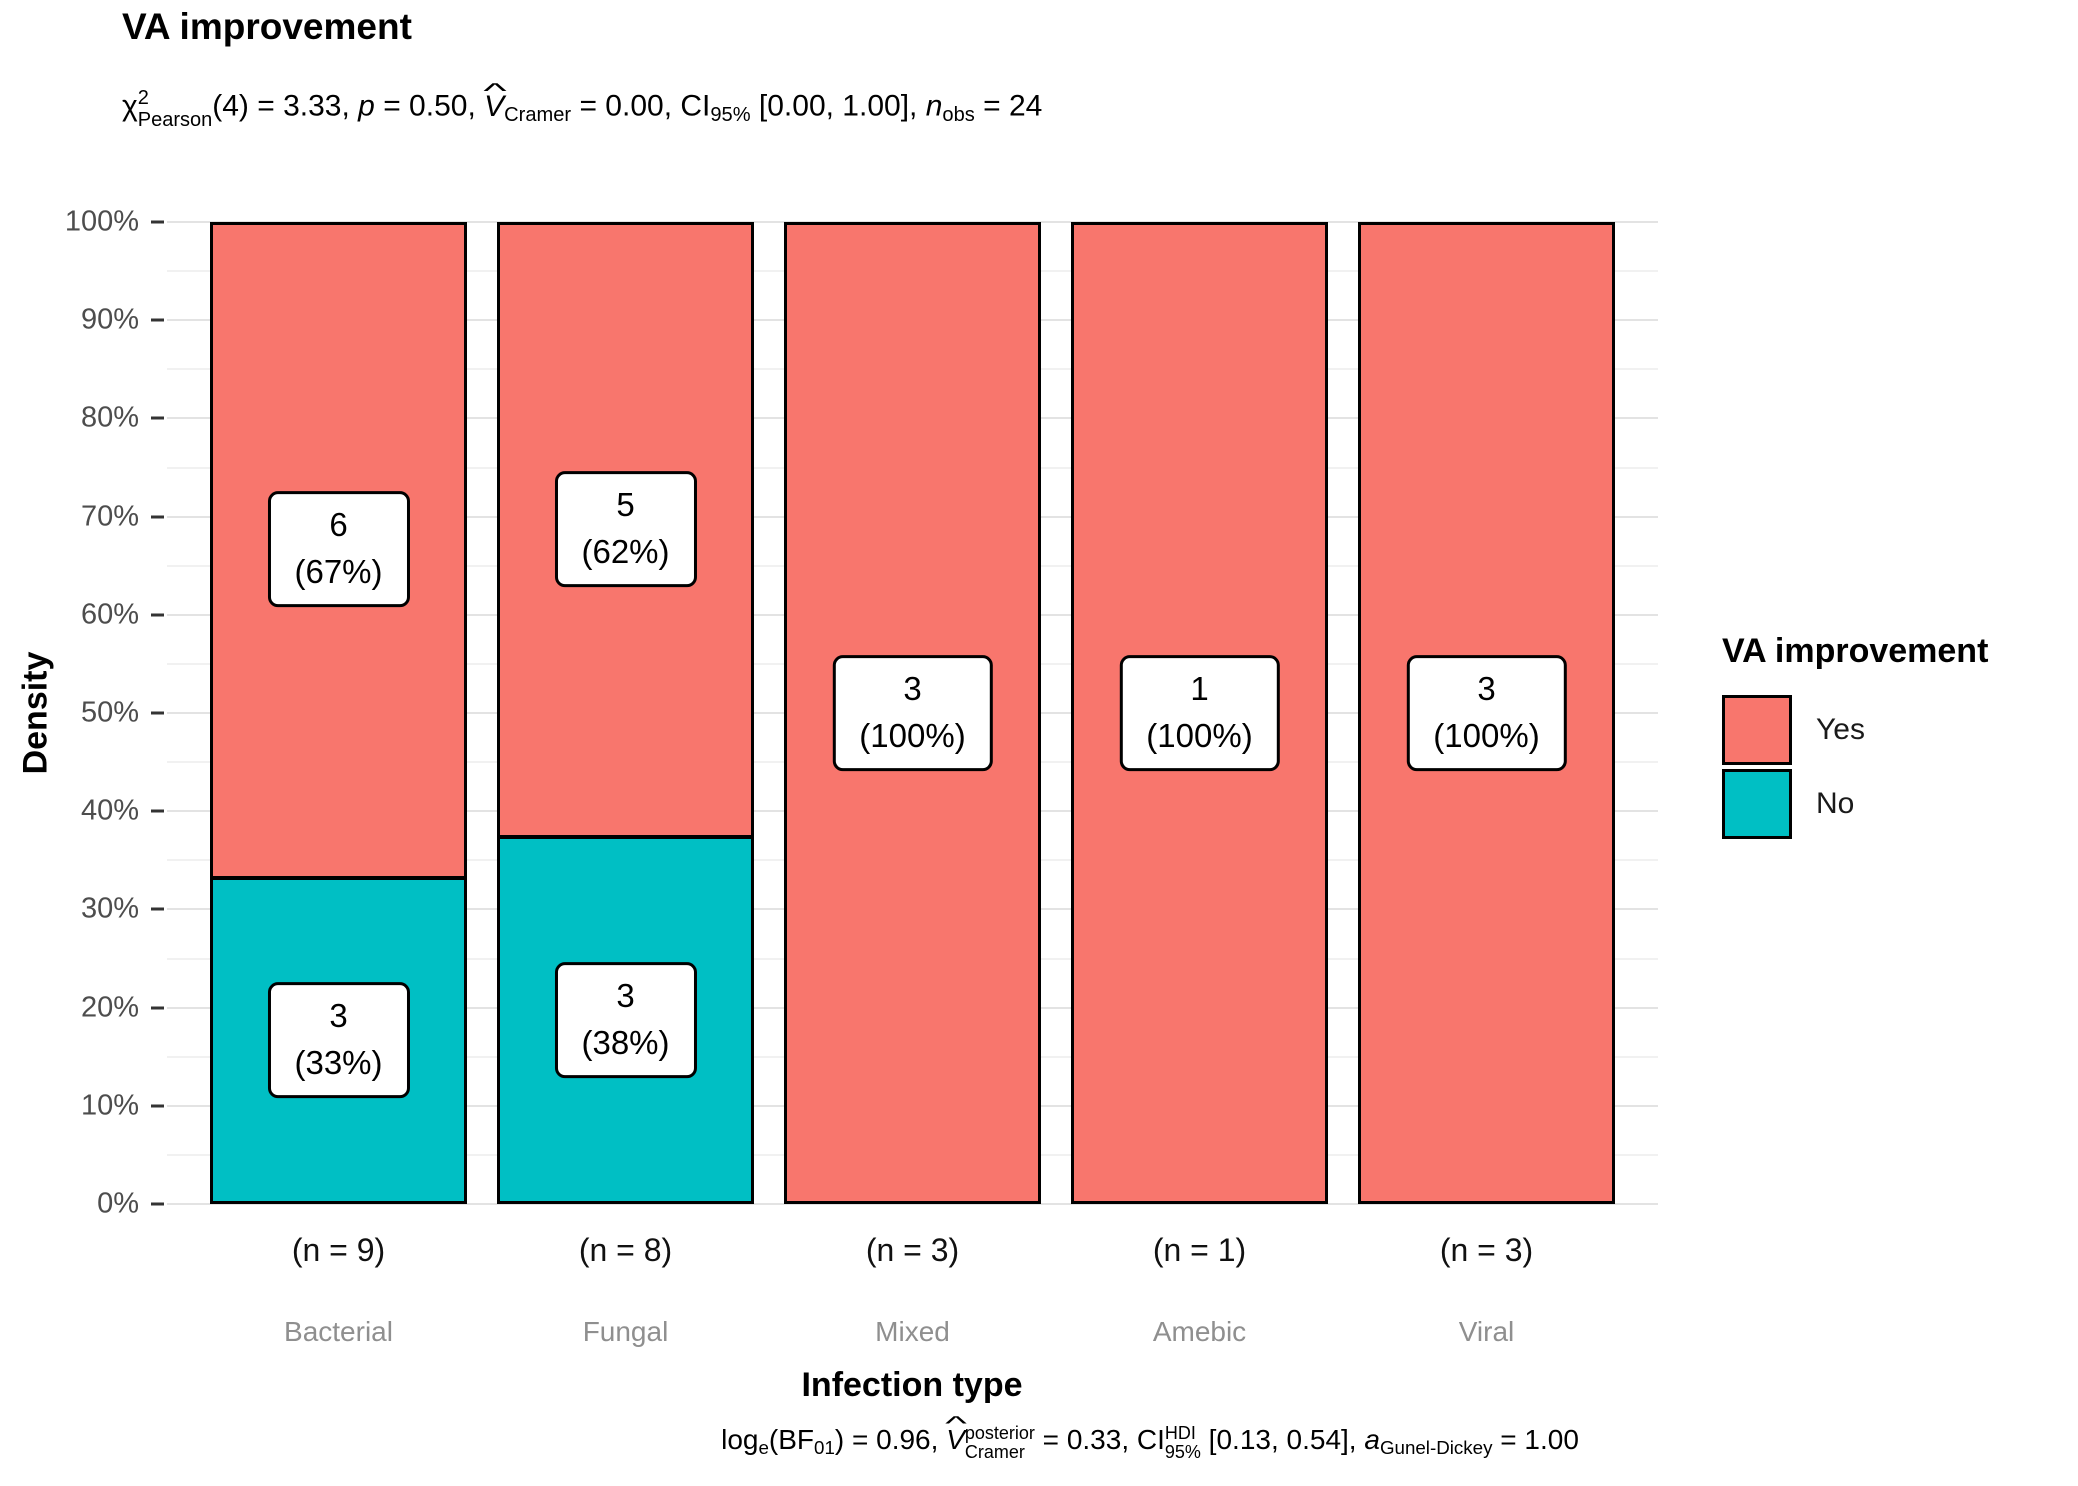 This screenshot has height=1486, width=2078. Describe the element at coordinates (109, 319) in the screenshot. I see `y-tick-label: 90%` at that location.